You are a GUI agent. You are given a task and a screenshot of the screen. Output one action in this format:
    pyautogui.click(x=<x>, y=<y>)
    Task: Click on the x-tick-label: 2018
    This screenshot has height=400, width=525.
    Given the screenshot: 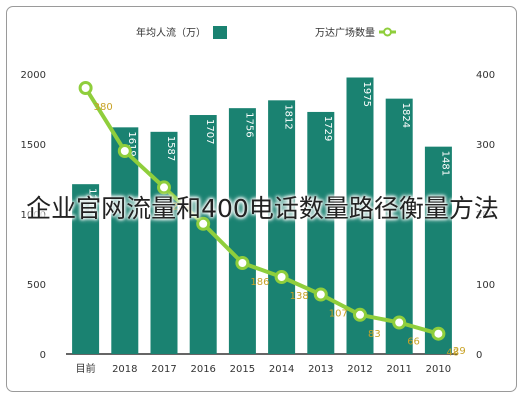 What is the action you would take?
    pyautogui.click(x=124, y=369)
    